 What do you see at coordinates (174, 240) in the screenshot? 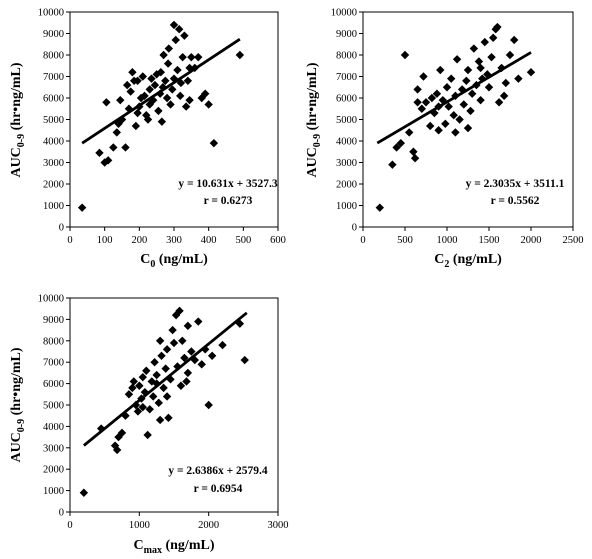
I see `x-tick-label: 300` at bounding box center [174, 240].